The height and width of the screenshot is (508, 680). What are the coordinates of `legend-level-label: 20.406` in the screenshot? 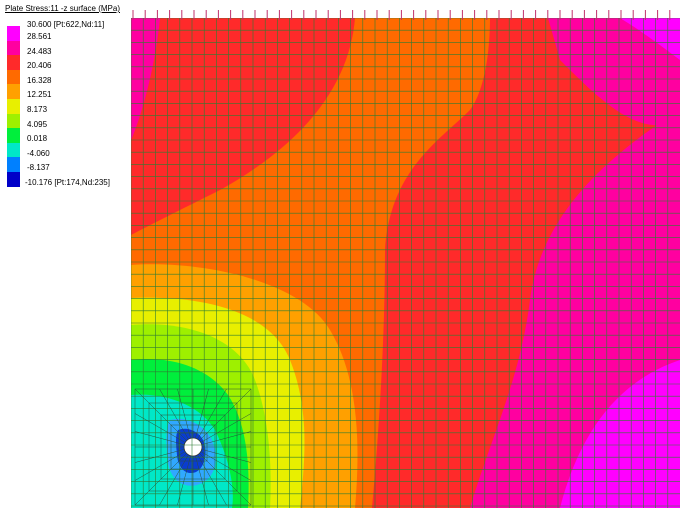 It's located at (39, 66).